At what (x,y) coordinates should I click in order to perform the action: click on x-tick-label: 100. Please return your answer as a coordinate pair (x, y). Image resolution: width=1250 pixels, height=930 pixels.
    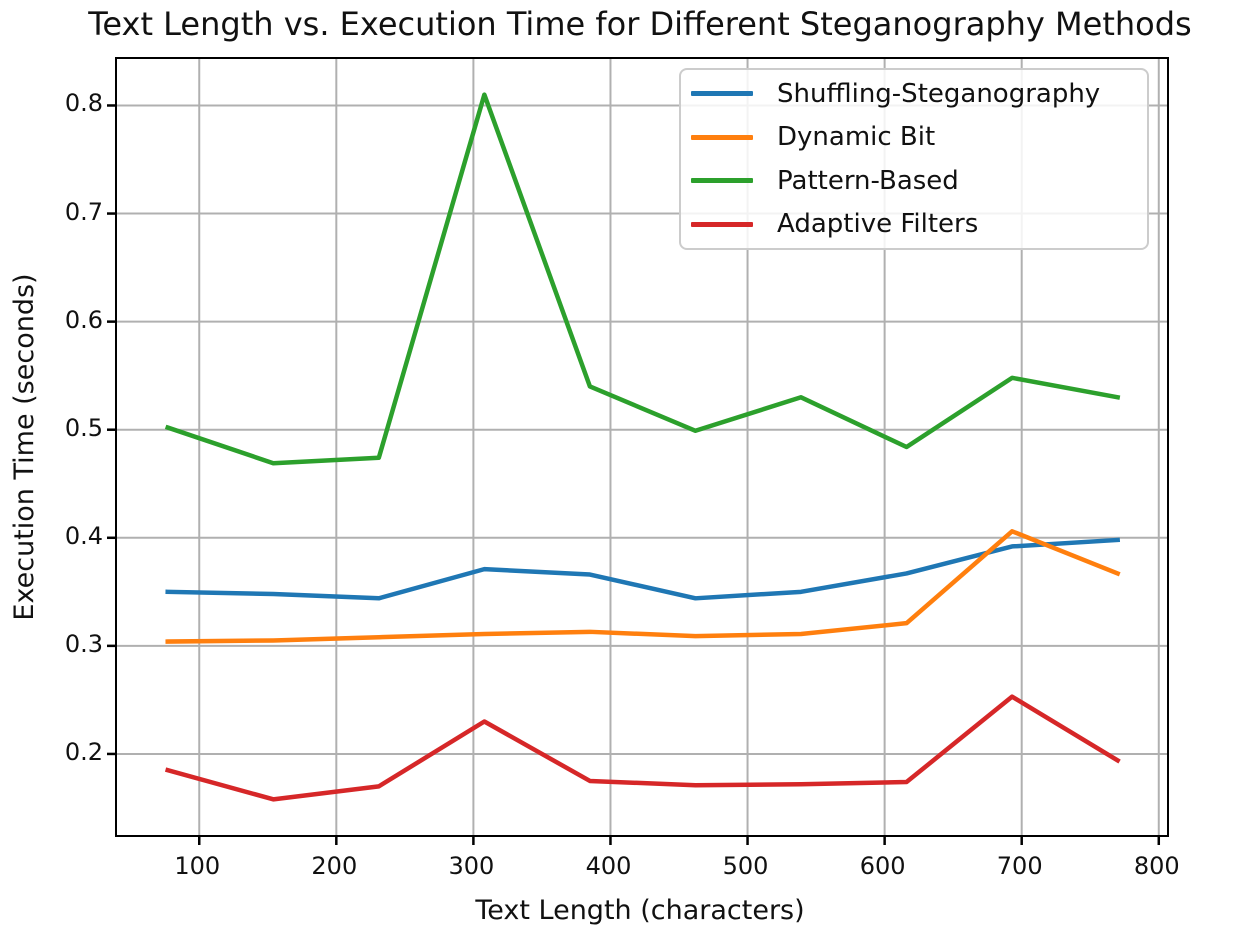
    Looking at the image, I should click on (197, 866).